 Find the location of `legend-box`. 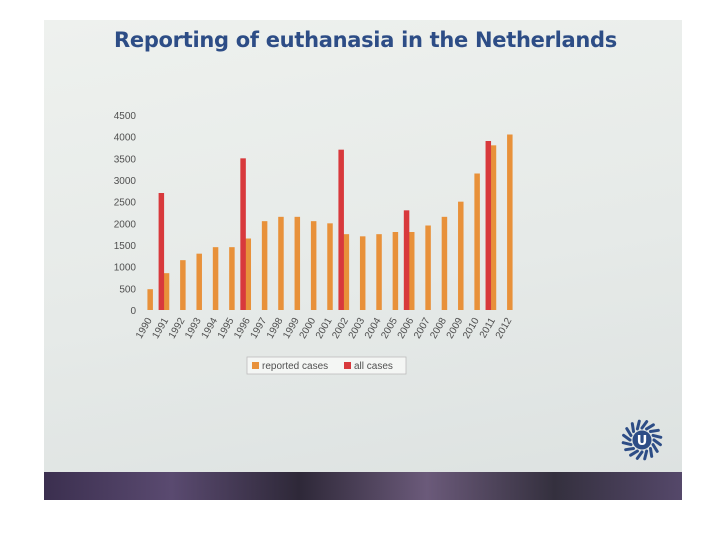

legend-box is located at coordinates (326, 365).